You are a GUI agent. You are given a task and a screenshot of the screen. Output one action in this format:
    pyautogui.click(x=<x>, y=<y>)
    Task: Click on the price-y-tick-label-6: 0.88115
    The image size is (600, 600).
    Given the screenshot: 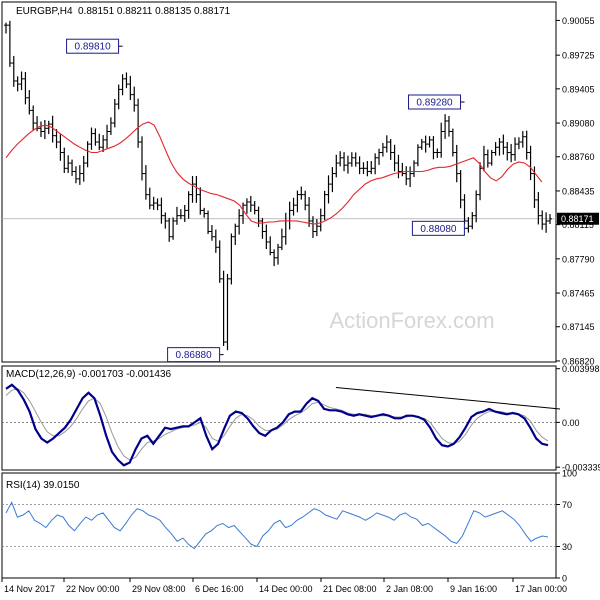 What is the action you would take?
    pyautogui.click(x=578, y=225)
    